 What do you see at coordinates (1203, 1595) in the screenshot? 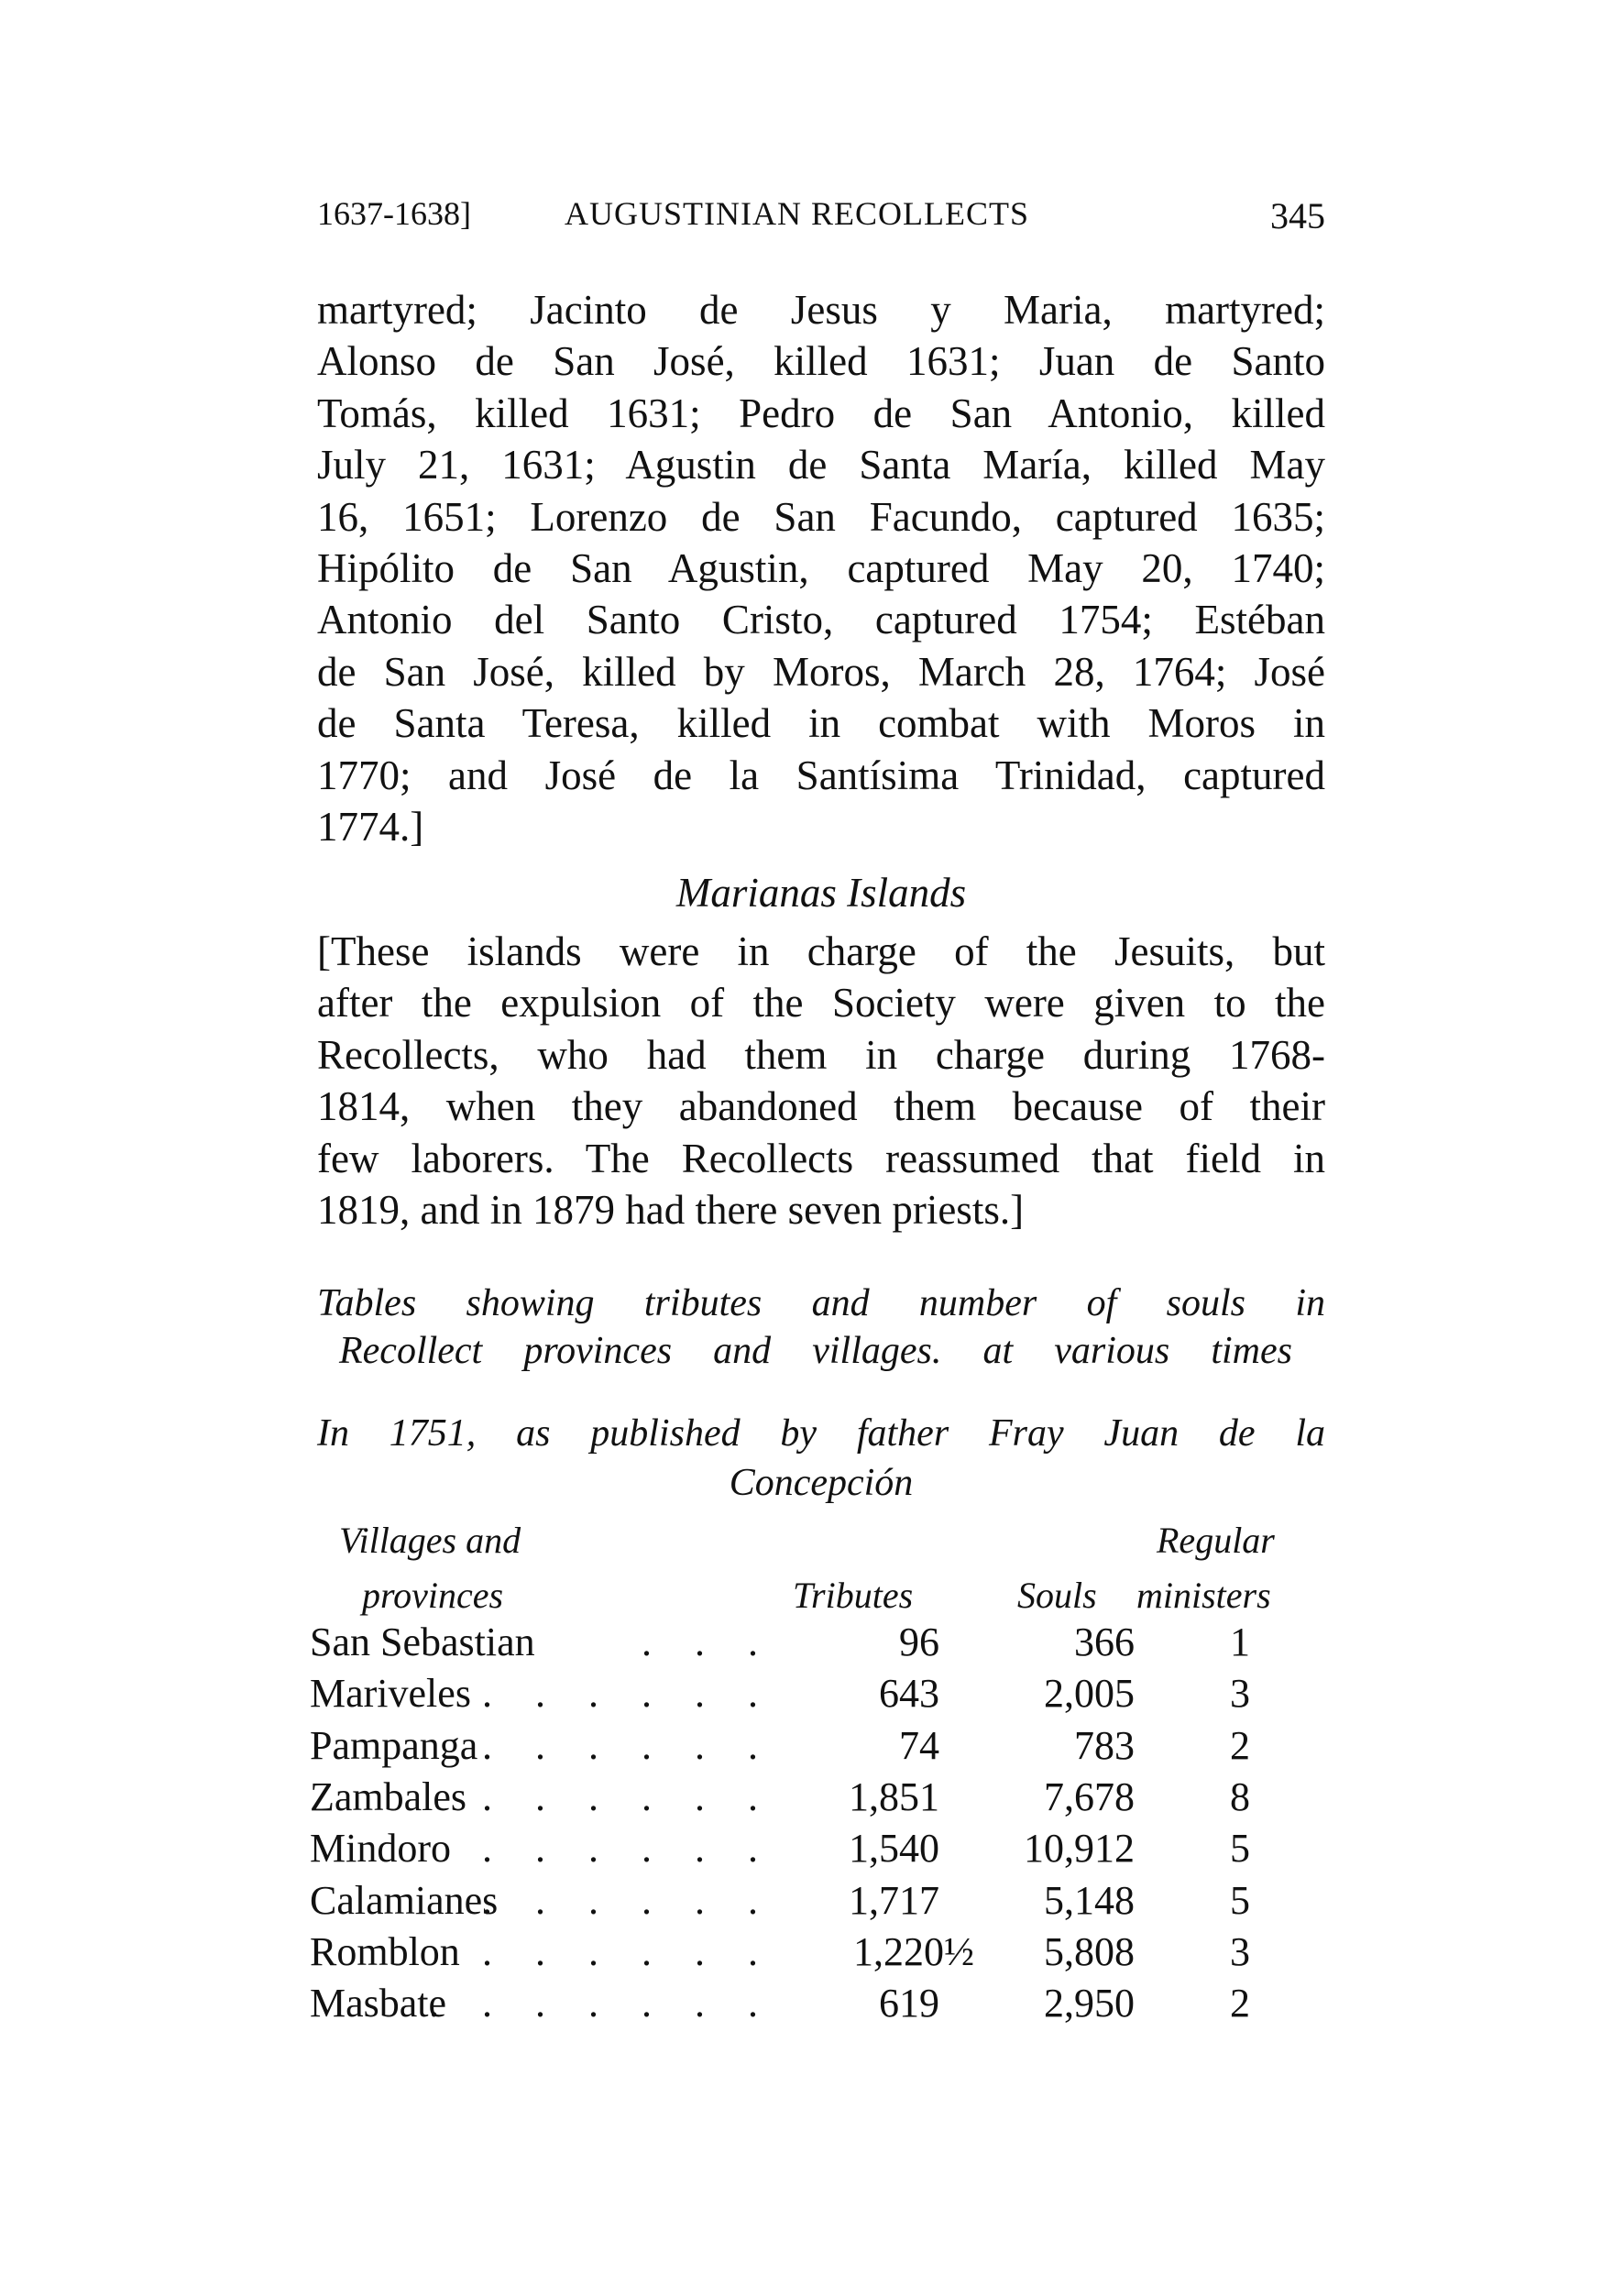
I see `col-header-ministers-2: ministers` at bounding box center [1203, 1595].